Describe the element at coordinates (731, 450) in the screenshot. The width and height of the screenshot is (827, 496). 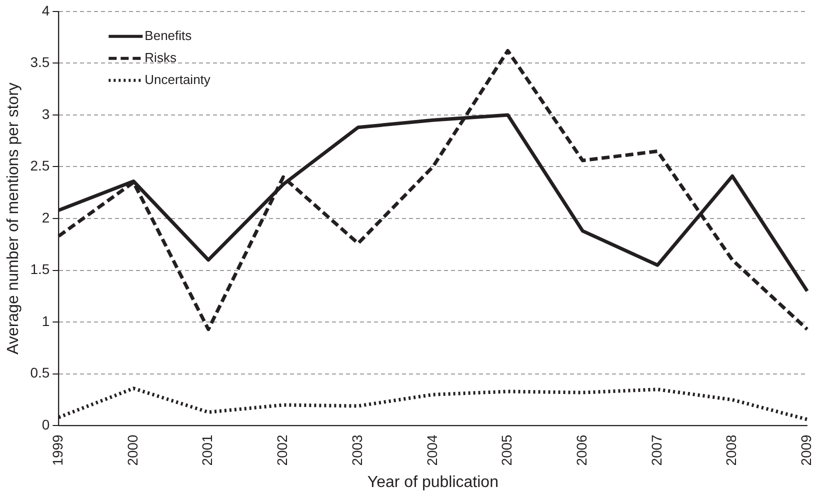
I see `x-tick-label: 2008` at that location.